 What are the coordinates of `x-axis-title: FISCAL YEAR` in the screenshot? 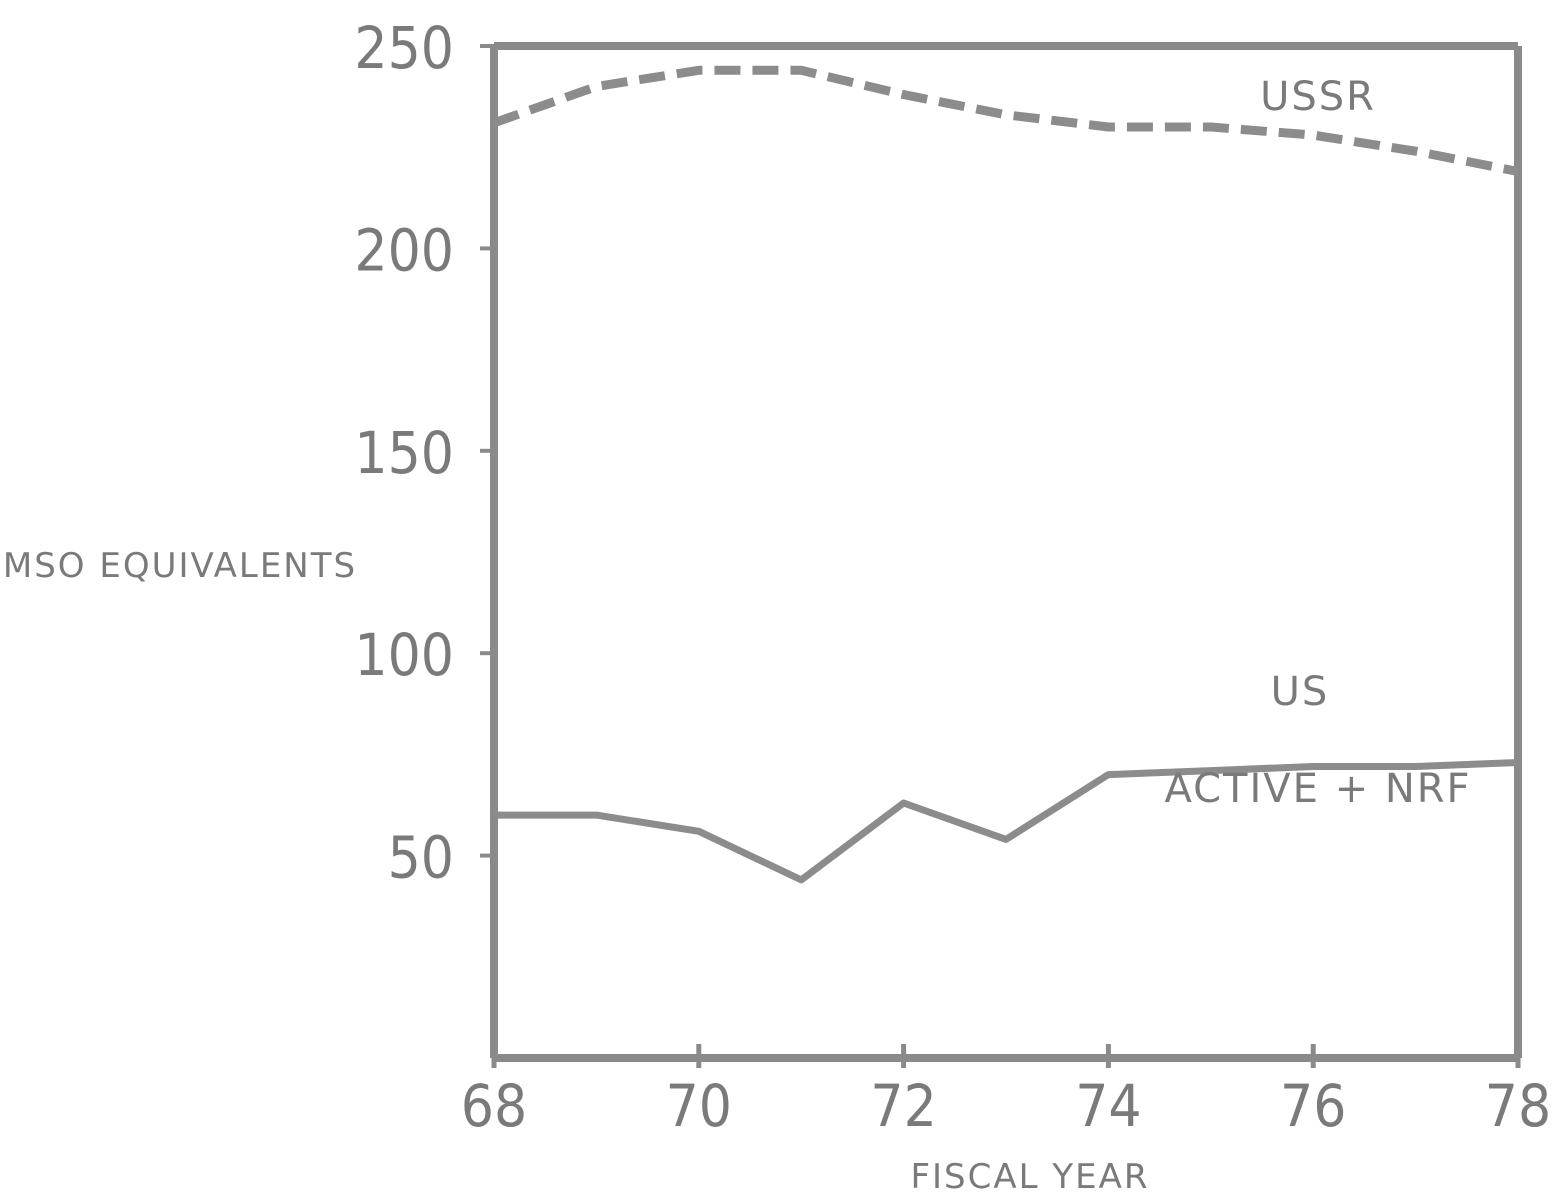 It's located at (1029, 1177).